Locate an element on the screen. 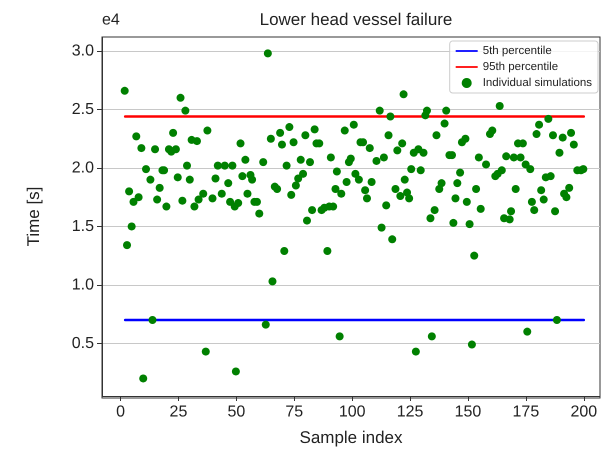  y-axis-title: Time [s] is located at coordinates (33, 216).